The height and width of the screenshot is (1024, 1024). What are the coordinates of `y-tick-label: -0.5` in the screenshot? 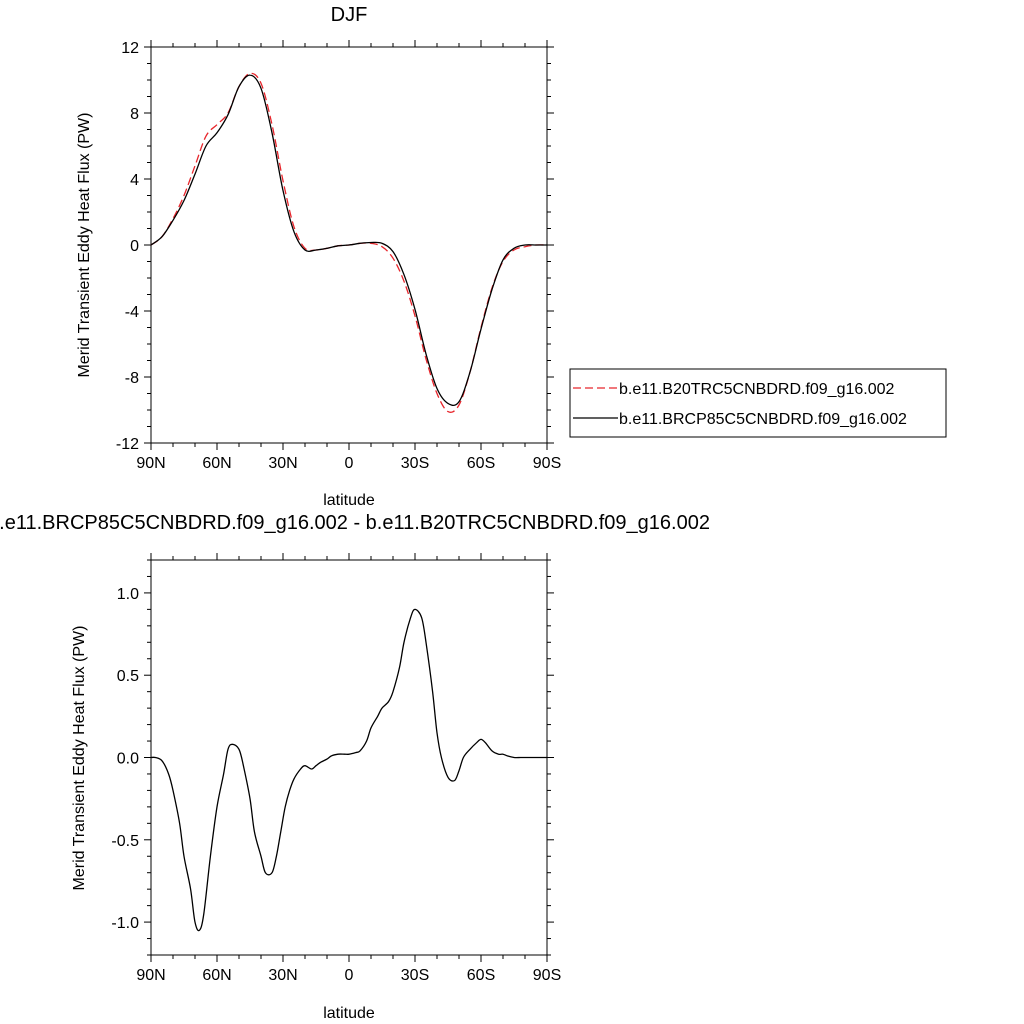 It's located at (125, 841).